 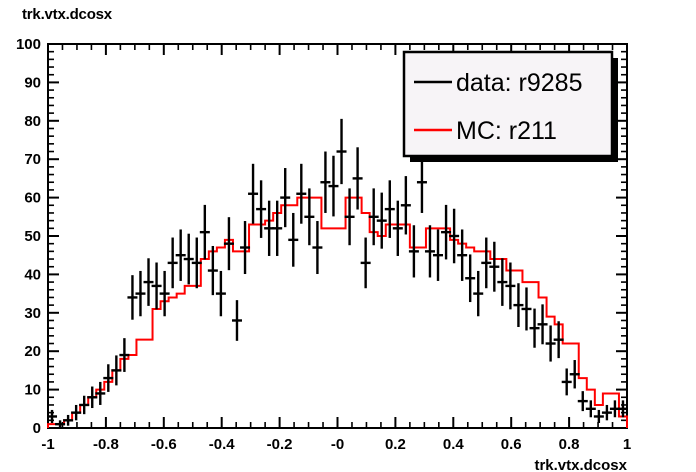 I want to click on x-tick-label: 0.4, so click(x=454, y=444).